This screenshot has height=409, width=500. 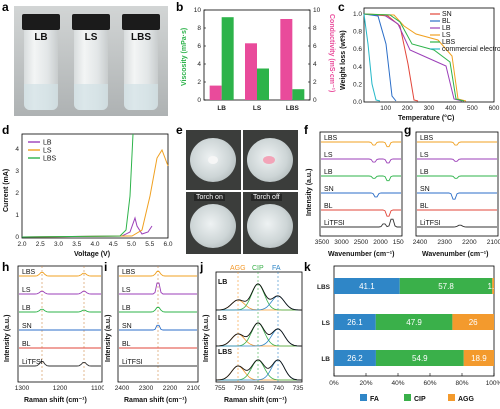 What do you see at coordinates (446, 28) in the screenshot?
I see `c-legend-item: LB` at bounding box center [446, 28].